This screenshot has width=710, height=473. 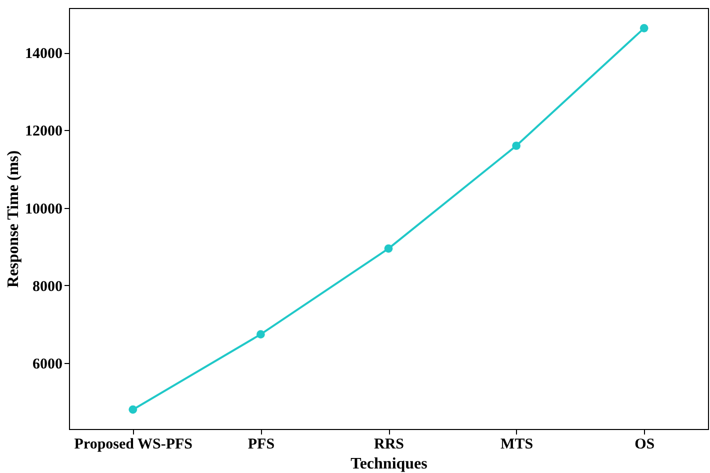 What do you see at coordinates (261, 444) in the screenshot?
I see `x-tick-label: PFS` at bounding box center [261, 444].